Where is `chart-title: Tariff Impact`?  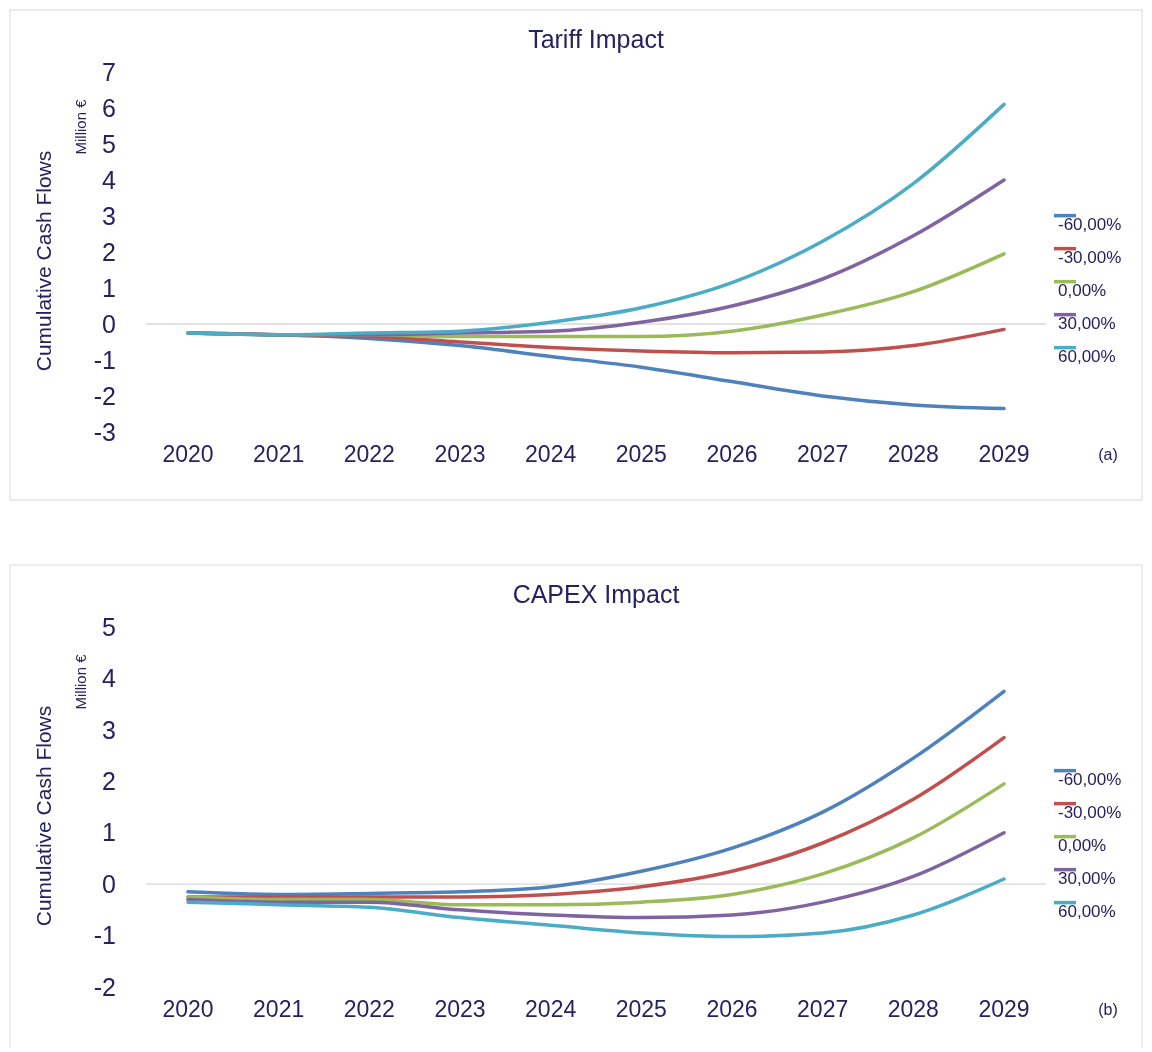
chart-title: Tariff Impact is located at coordinates (596, 39).